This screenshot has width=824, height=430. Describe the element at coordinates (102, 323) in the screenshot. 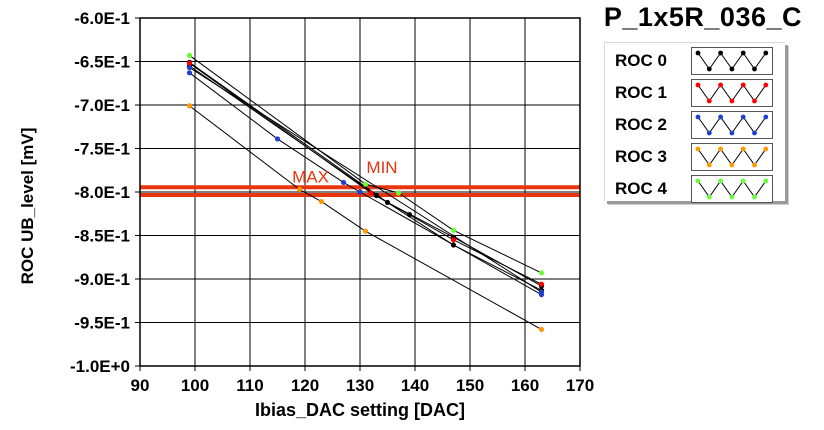

I see `y-tick-label: -9.5E-1` at that location.